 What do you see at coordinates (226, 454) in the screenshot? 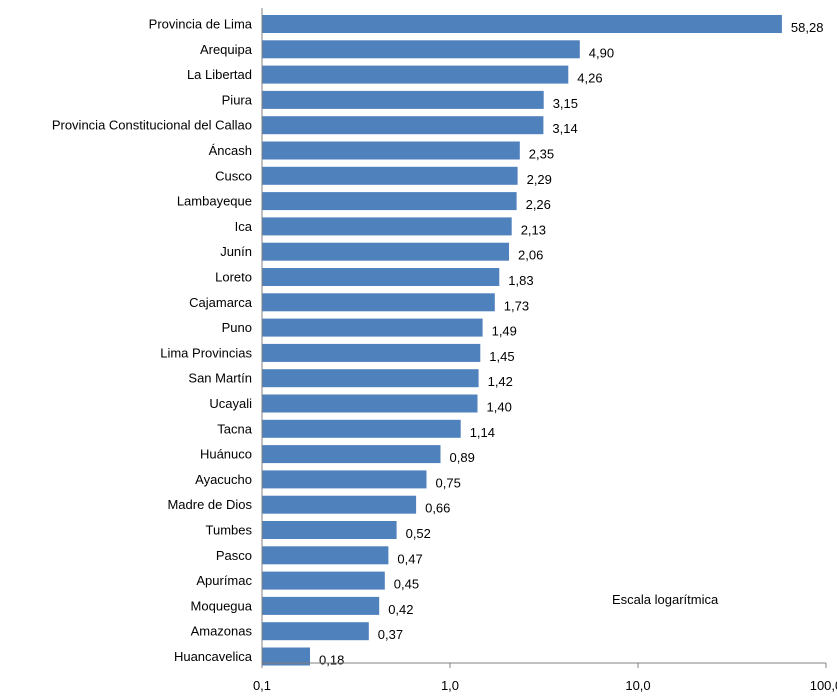
I see `category-label: Huánuco` at bounding box center [226, 454].